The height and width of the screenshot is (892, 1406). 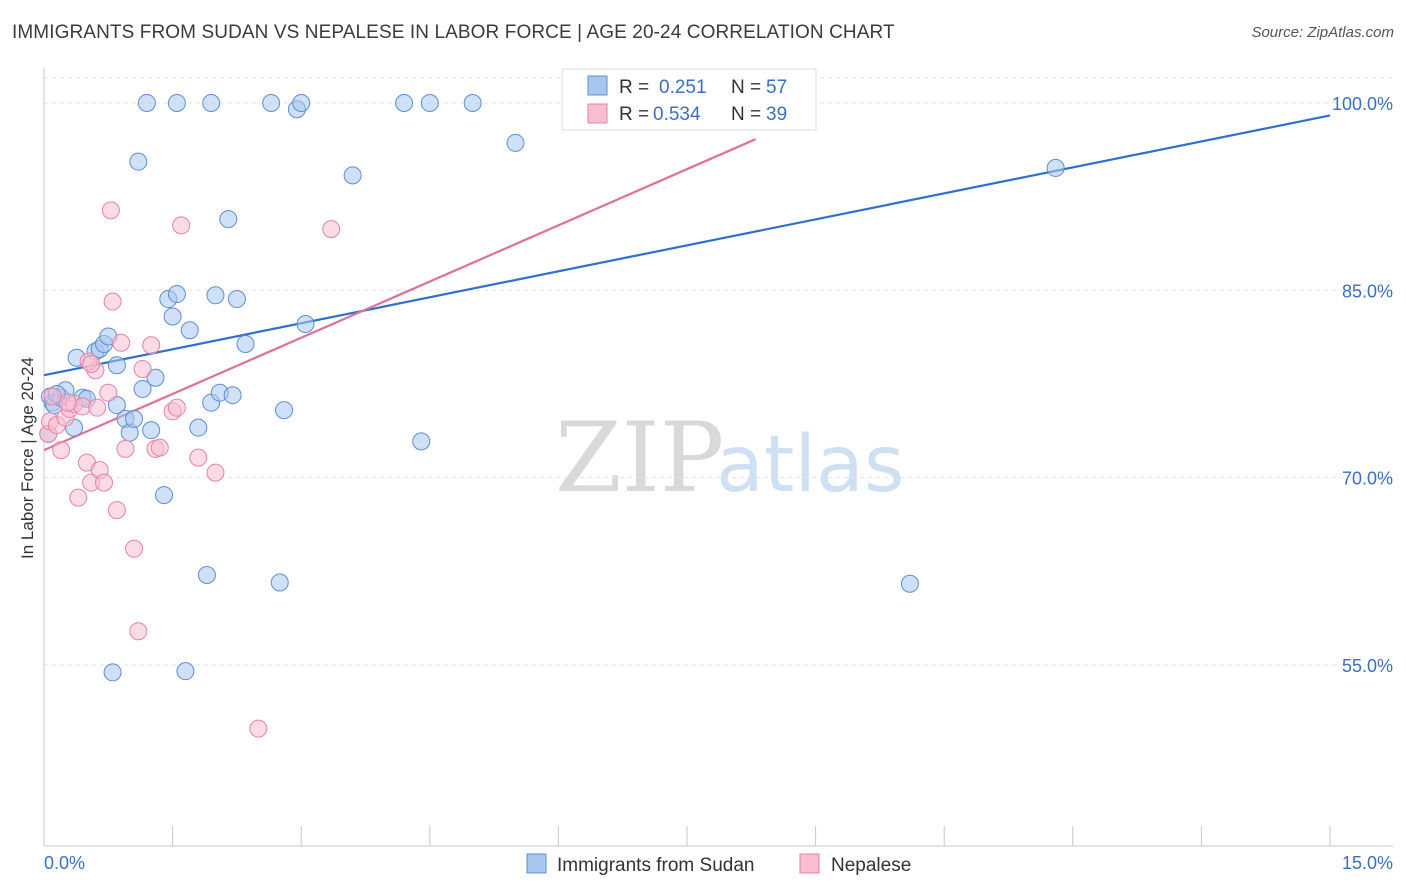 I want to click on legend-nepal-r-label: R =, so click(x=634, y=114).